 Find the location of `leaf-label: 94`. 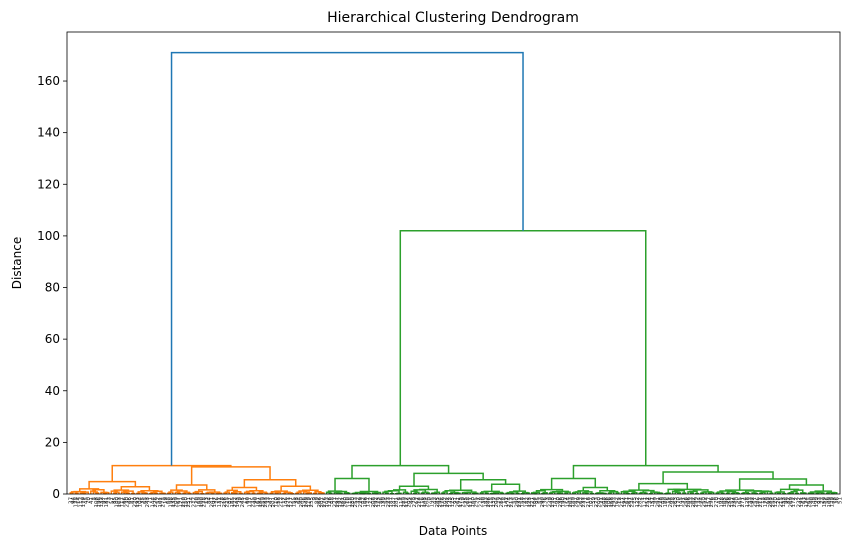

leaf-label: 94 is located at coordinates (74, 500).